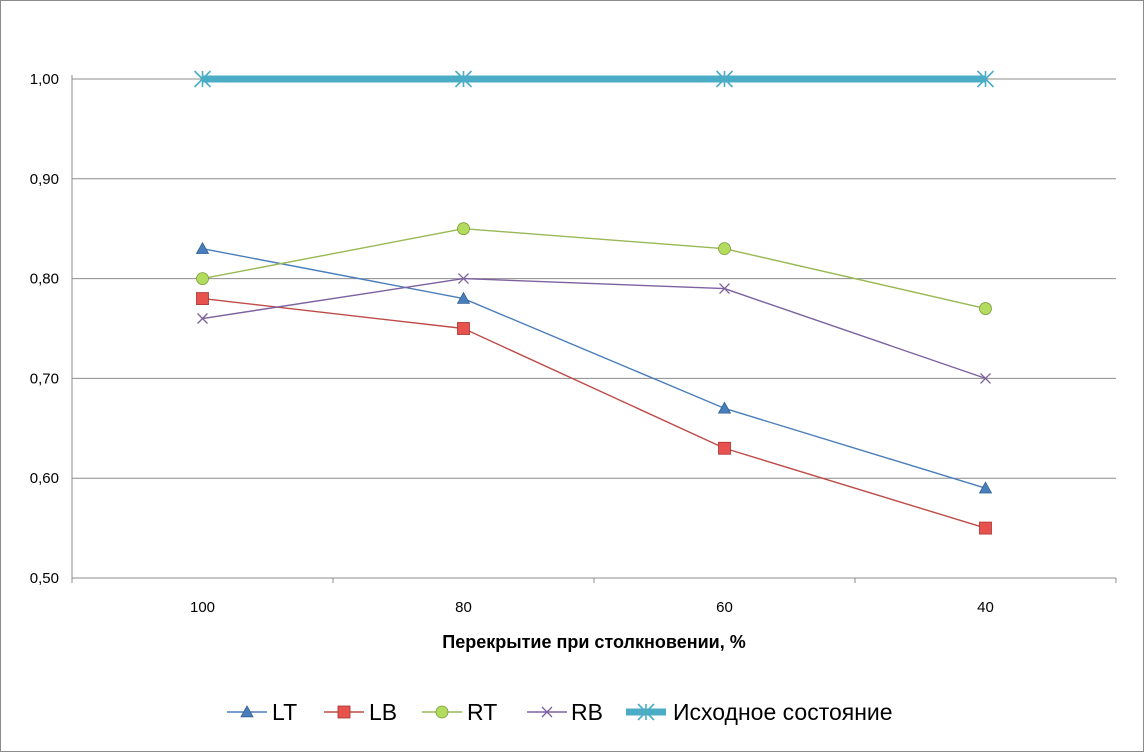  I want to click on x-tick-label: 60, so click(724, 607).